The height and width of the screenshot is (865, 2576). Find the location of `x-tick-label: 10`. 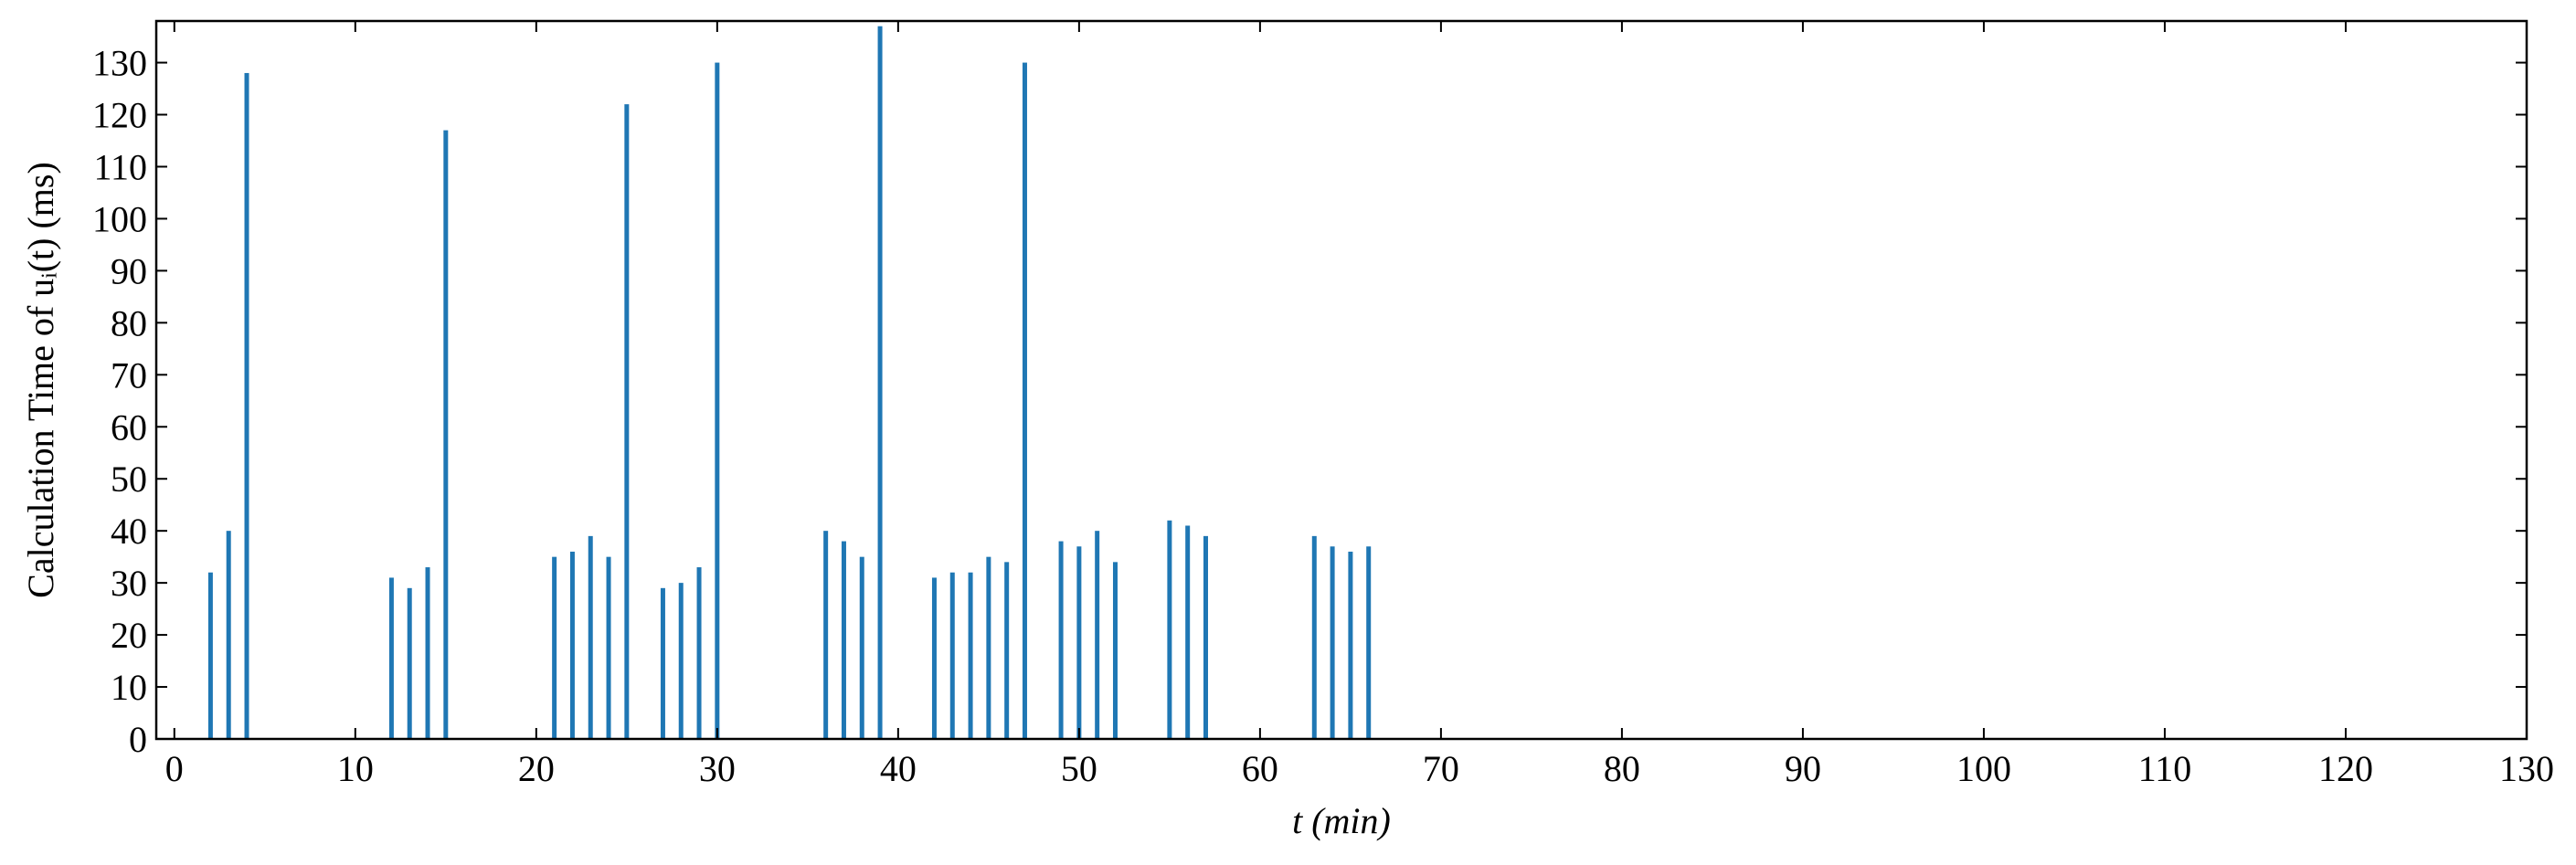

x-tick-label: 10 is located at coordinates (355, 768).